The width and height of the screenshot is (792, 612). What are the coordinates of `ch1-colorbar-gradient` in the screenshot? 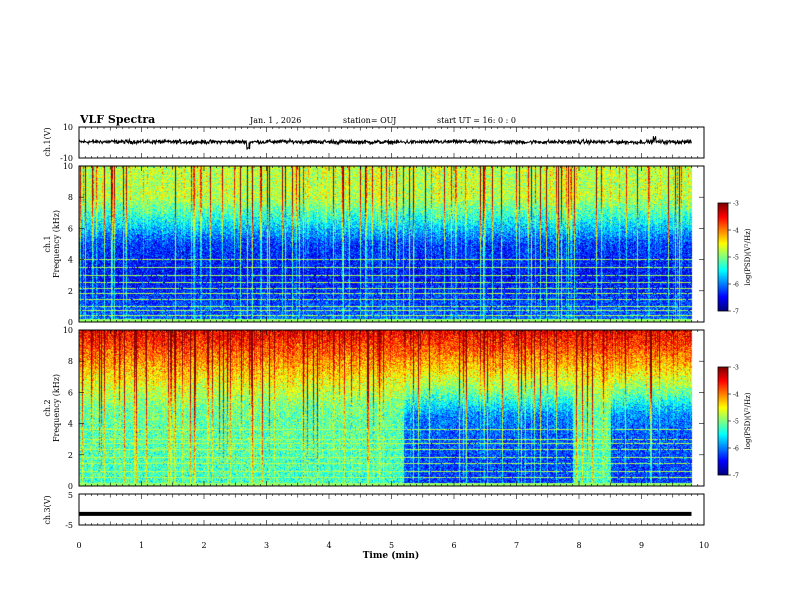 It's located at (723, 257).